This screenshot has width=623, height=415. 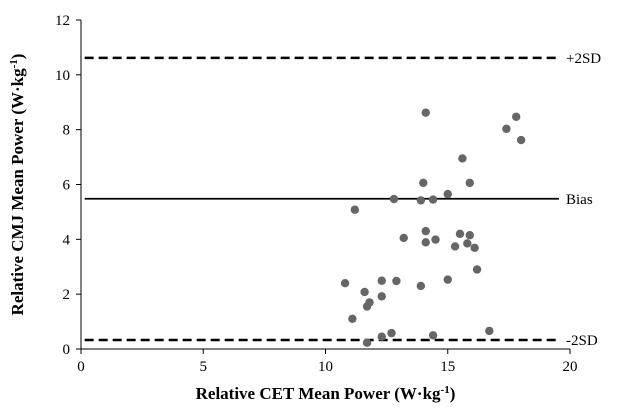 I want to click on x-tick-label: 0, so click(x=81, y=367).